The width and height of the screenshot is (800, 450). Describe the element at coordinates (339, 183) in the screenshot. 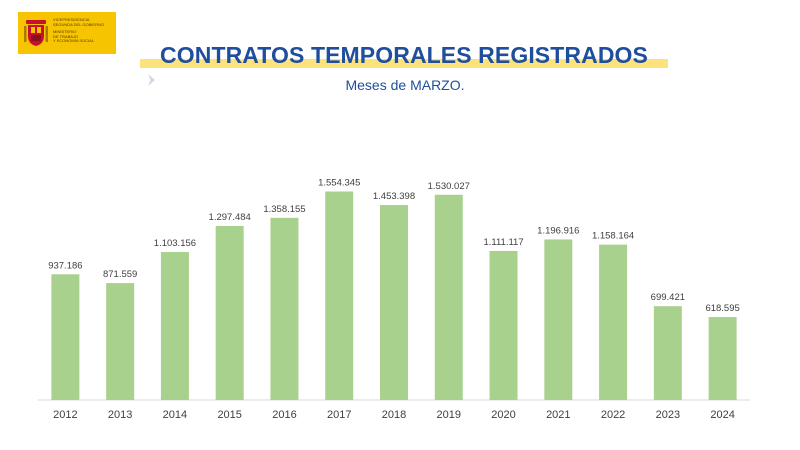

I see `data-label-2017: 1.554.345` at that location.